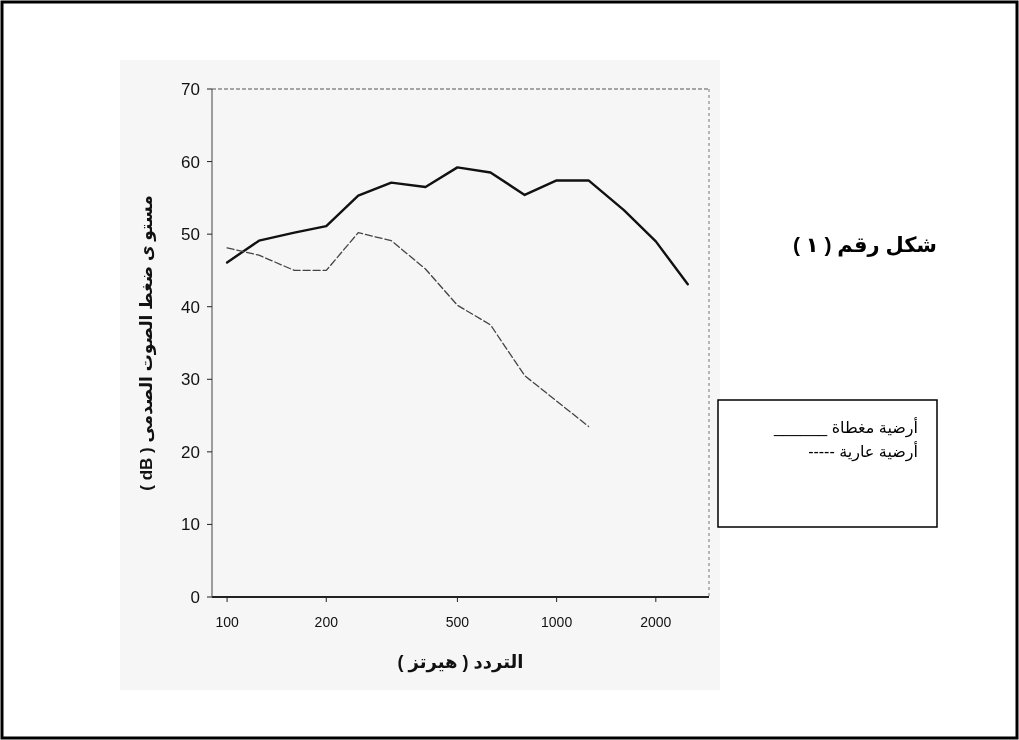 The height and width of the screenshot is (740, 1019). Describe the element at coordinates (190, 89) in the screenshot. I see `y-tick-label: 70` at that location.